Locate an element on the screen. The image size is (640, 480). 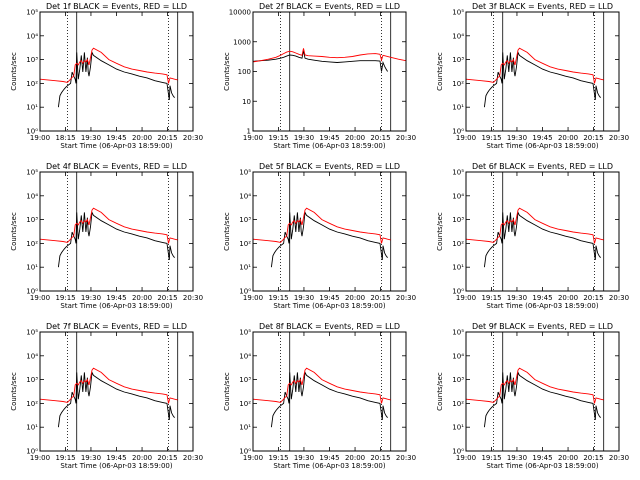
y-tick-label: 100 is located at coordinates (244, 72).